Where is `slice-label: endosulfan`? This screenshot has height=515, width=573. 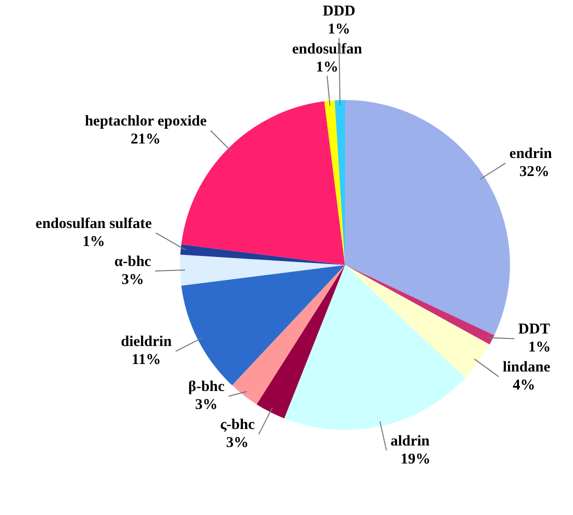 slice-label: endosulfan is located at coordinates (327, 50).